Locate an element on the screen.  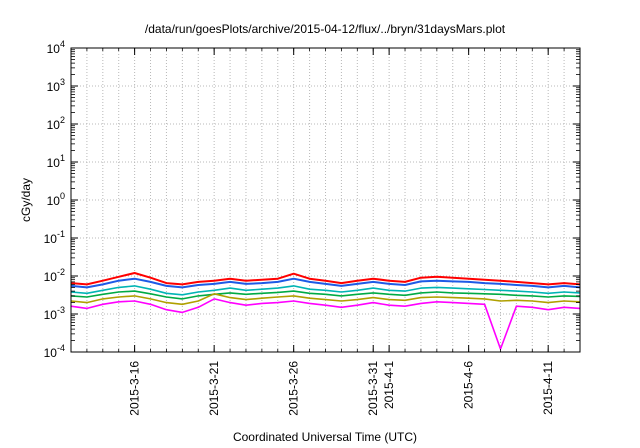
series-group is located at coordinates (325, 311).